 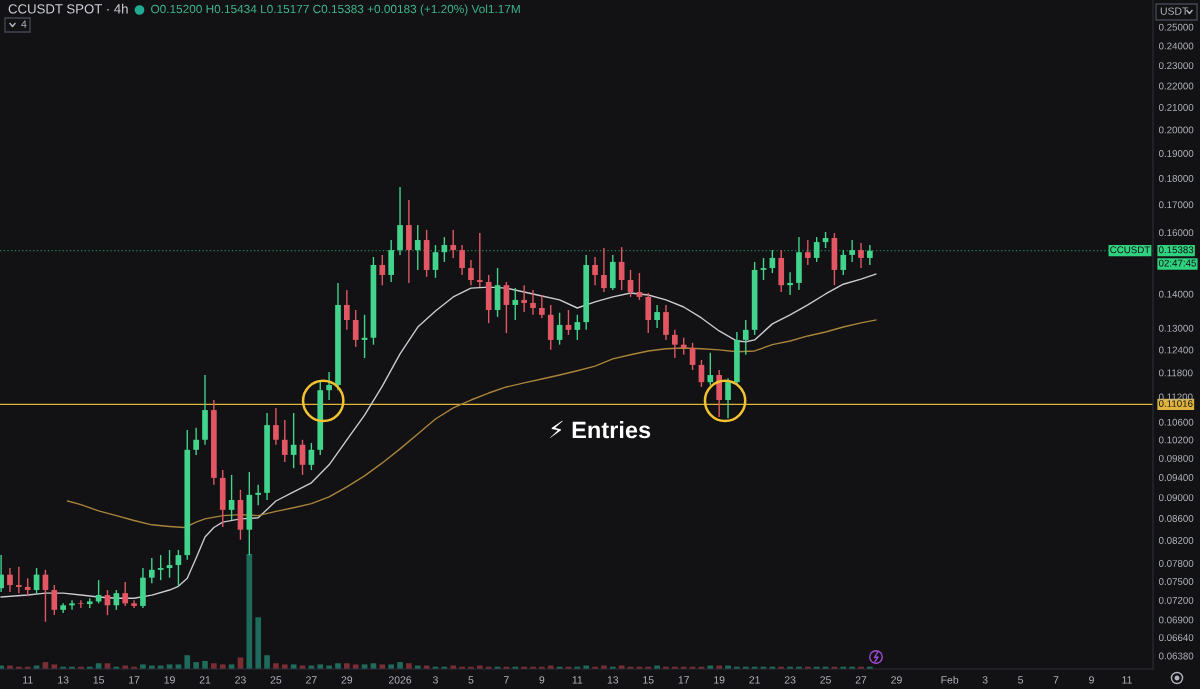 What do you see at coordinates (1176, 178) in the screenshot?
I see `y-tick-label: 0.18000` at bounding box center [1176, 178].